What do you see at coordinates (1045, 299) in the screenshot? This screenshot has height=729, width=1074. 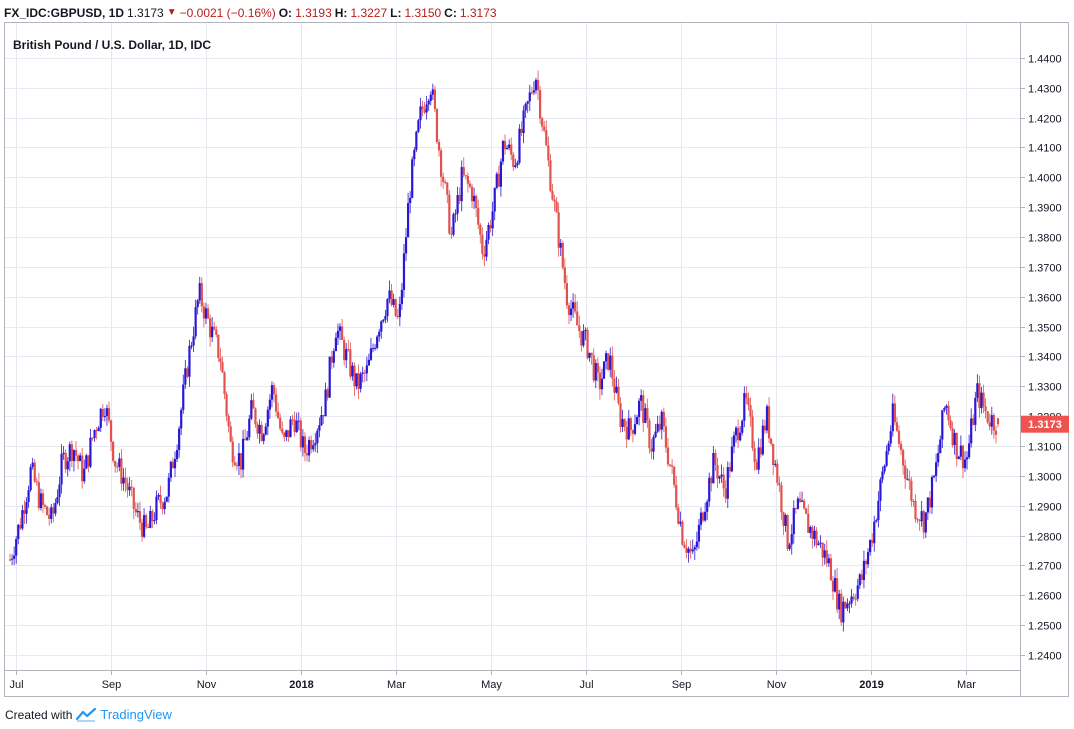 I see `price-axis-label: 1.3600` at bounding box center [1045, 299].